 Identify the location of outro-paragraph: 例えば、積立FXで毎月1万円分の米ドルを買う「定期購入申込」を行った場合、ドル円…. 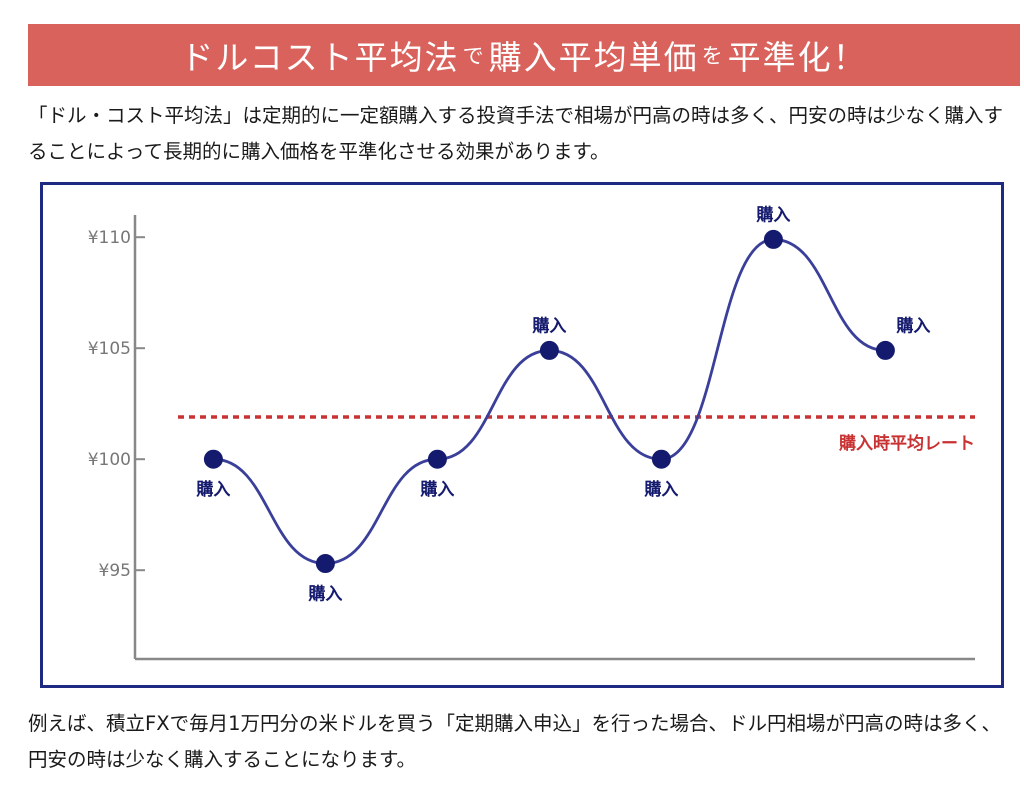
(514, 741).